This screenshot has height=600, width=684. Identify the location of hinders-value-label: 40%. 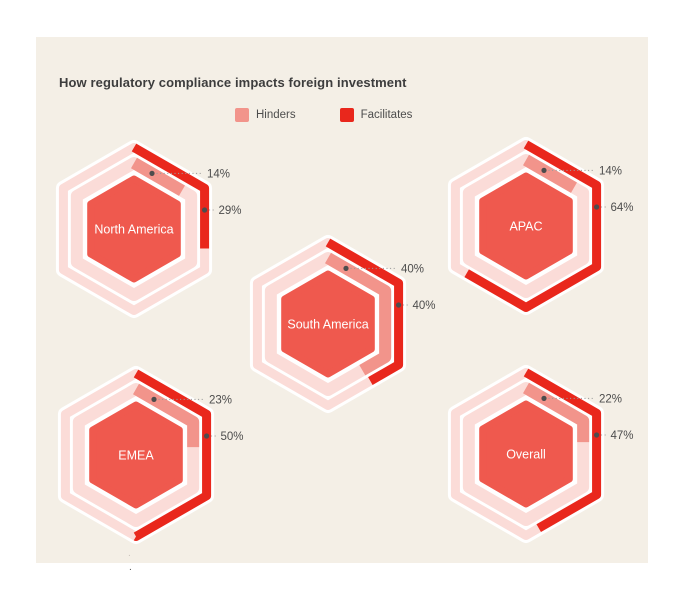
(412, 269).